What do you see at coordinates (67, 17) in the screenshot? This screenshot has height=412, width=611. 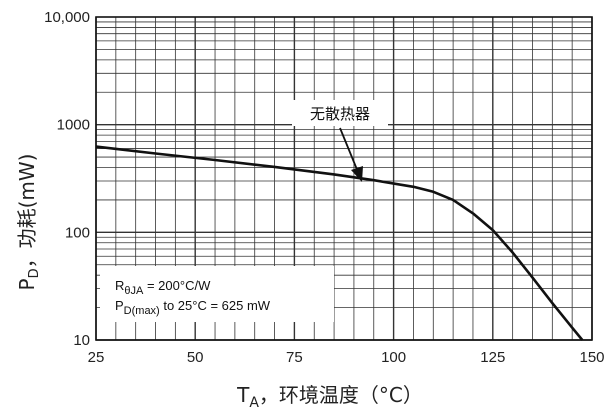 I see `y-tick-label: 10,000` at bounding box center [67, 17].